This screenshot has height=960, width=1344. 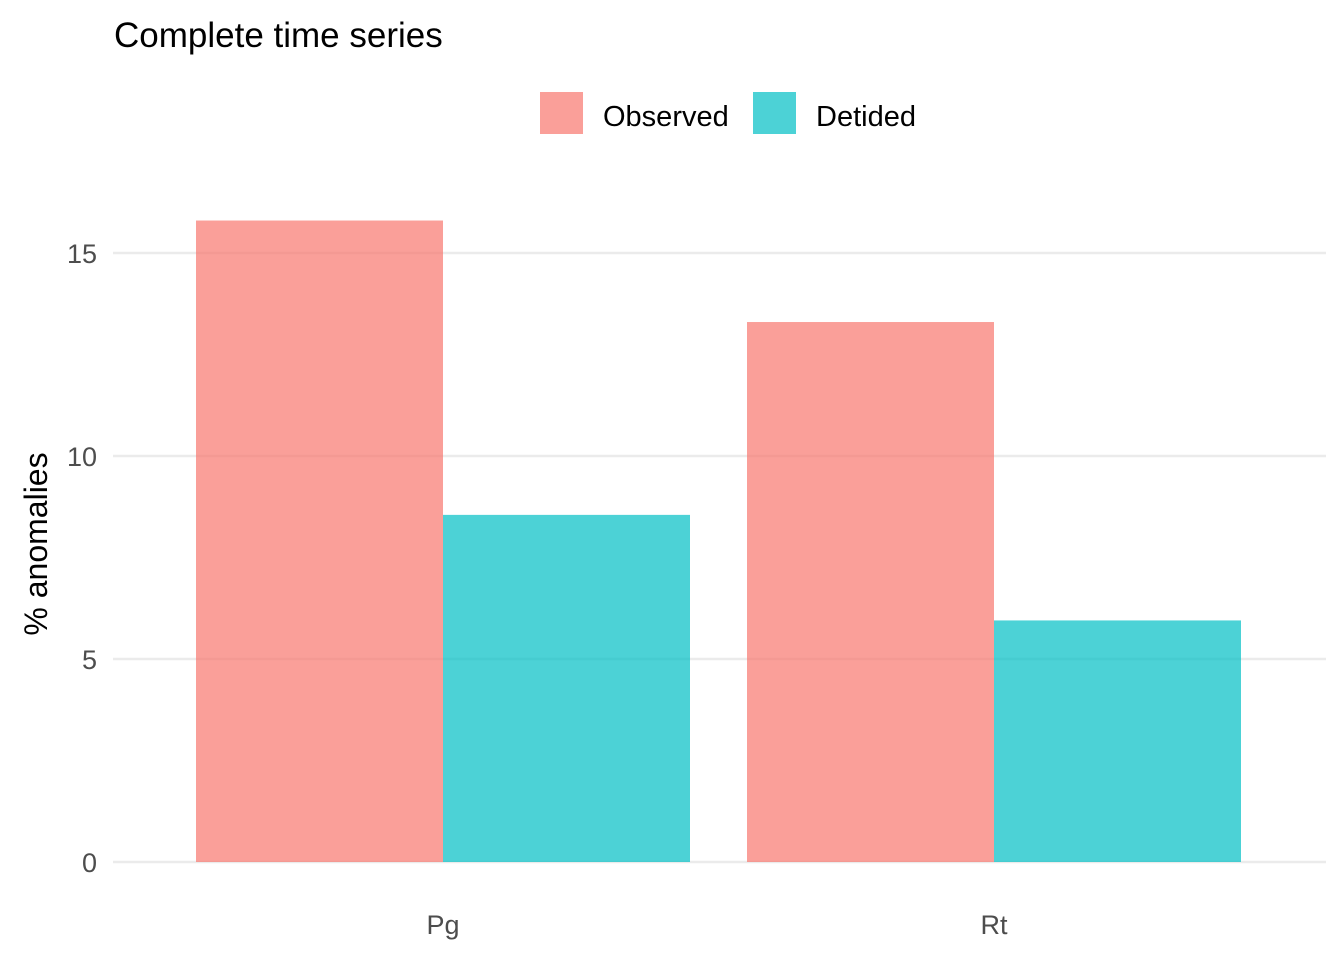 What do you see at coordinates (82, 457) in the screenshot?
I see `y-tick-label-10: 10` at bounding box center [82, 457].